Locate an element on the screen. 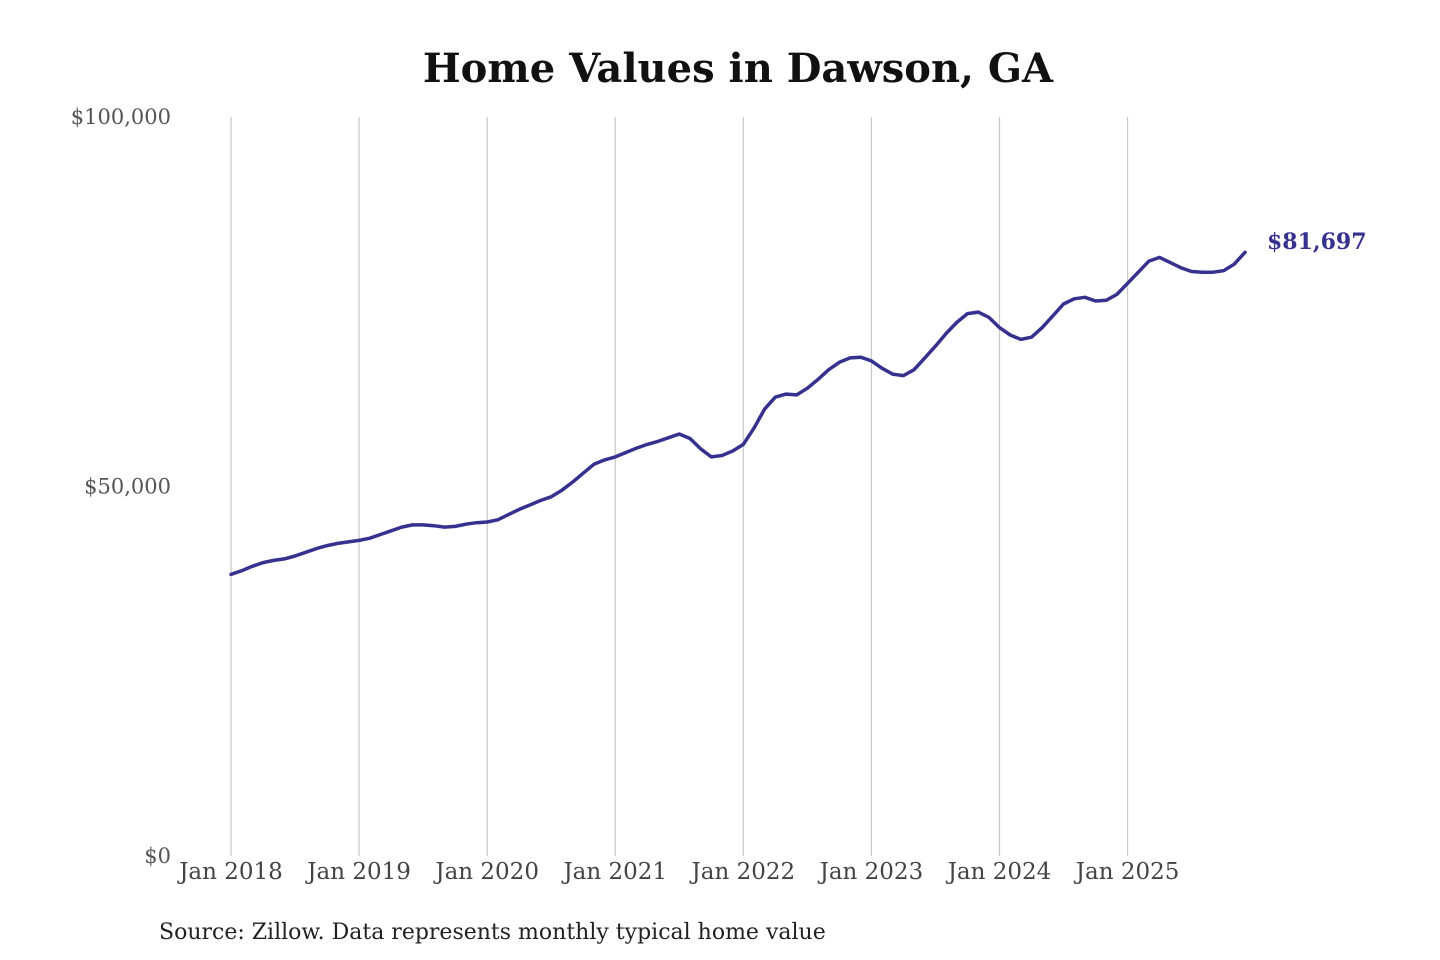  x-tick-label: Jan 2023 is located at coordinates (871, 872).